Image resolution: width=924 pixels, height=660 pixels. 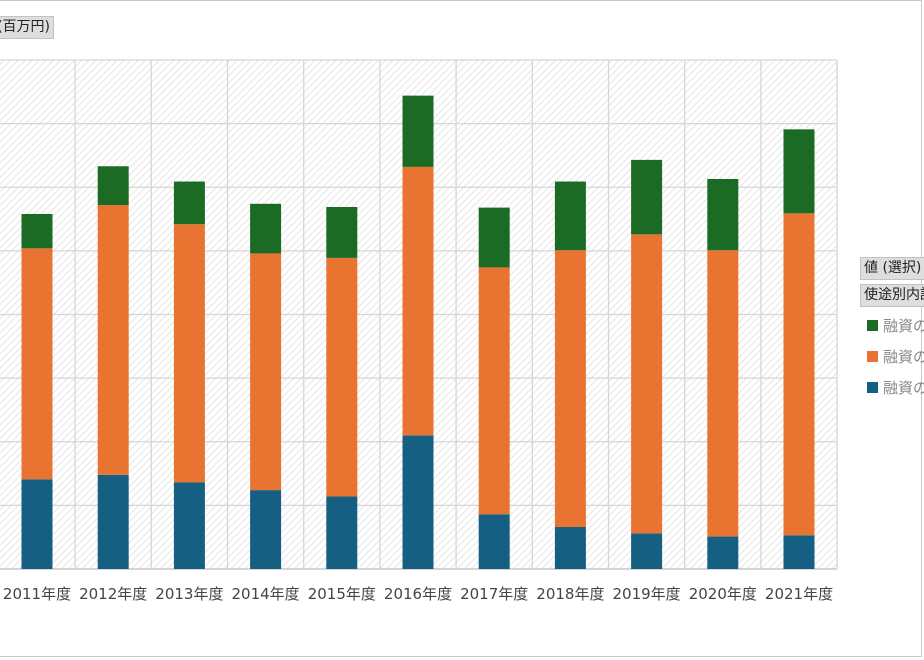 What do you see at coordinates (570, 594) in the screenshot?
I see `x-tick-label: 2018年度` at bounding box center [570, 594].